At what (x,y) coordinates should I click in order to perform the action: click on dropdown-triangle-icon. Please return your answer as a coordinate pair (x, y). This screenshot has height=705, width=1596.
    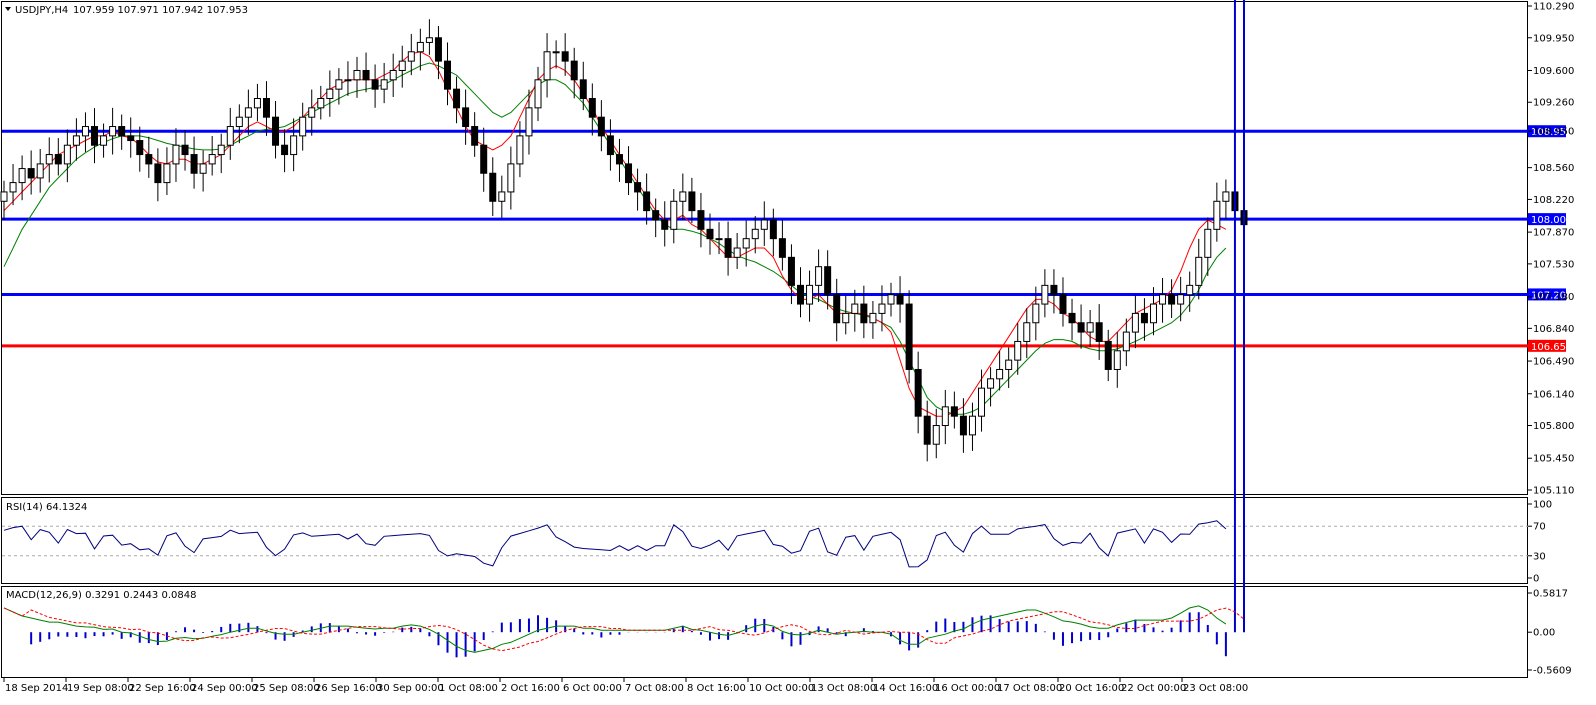
    Looking at the image, I should click on (8, 9).